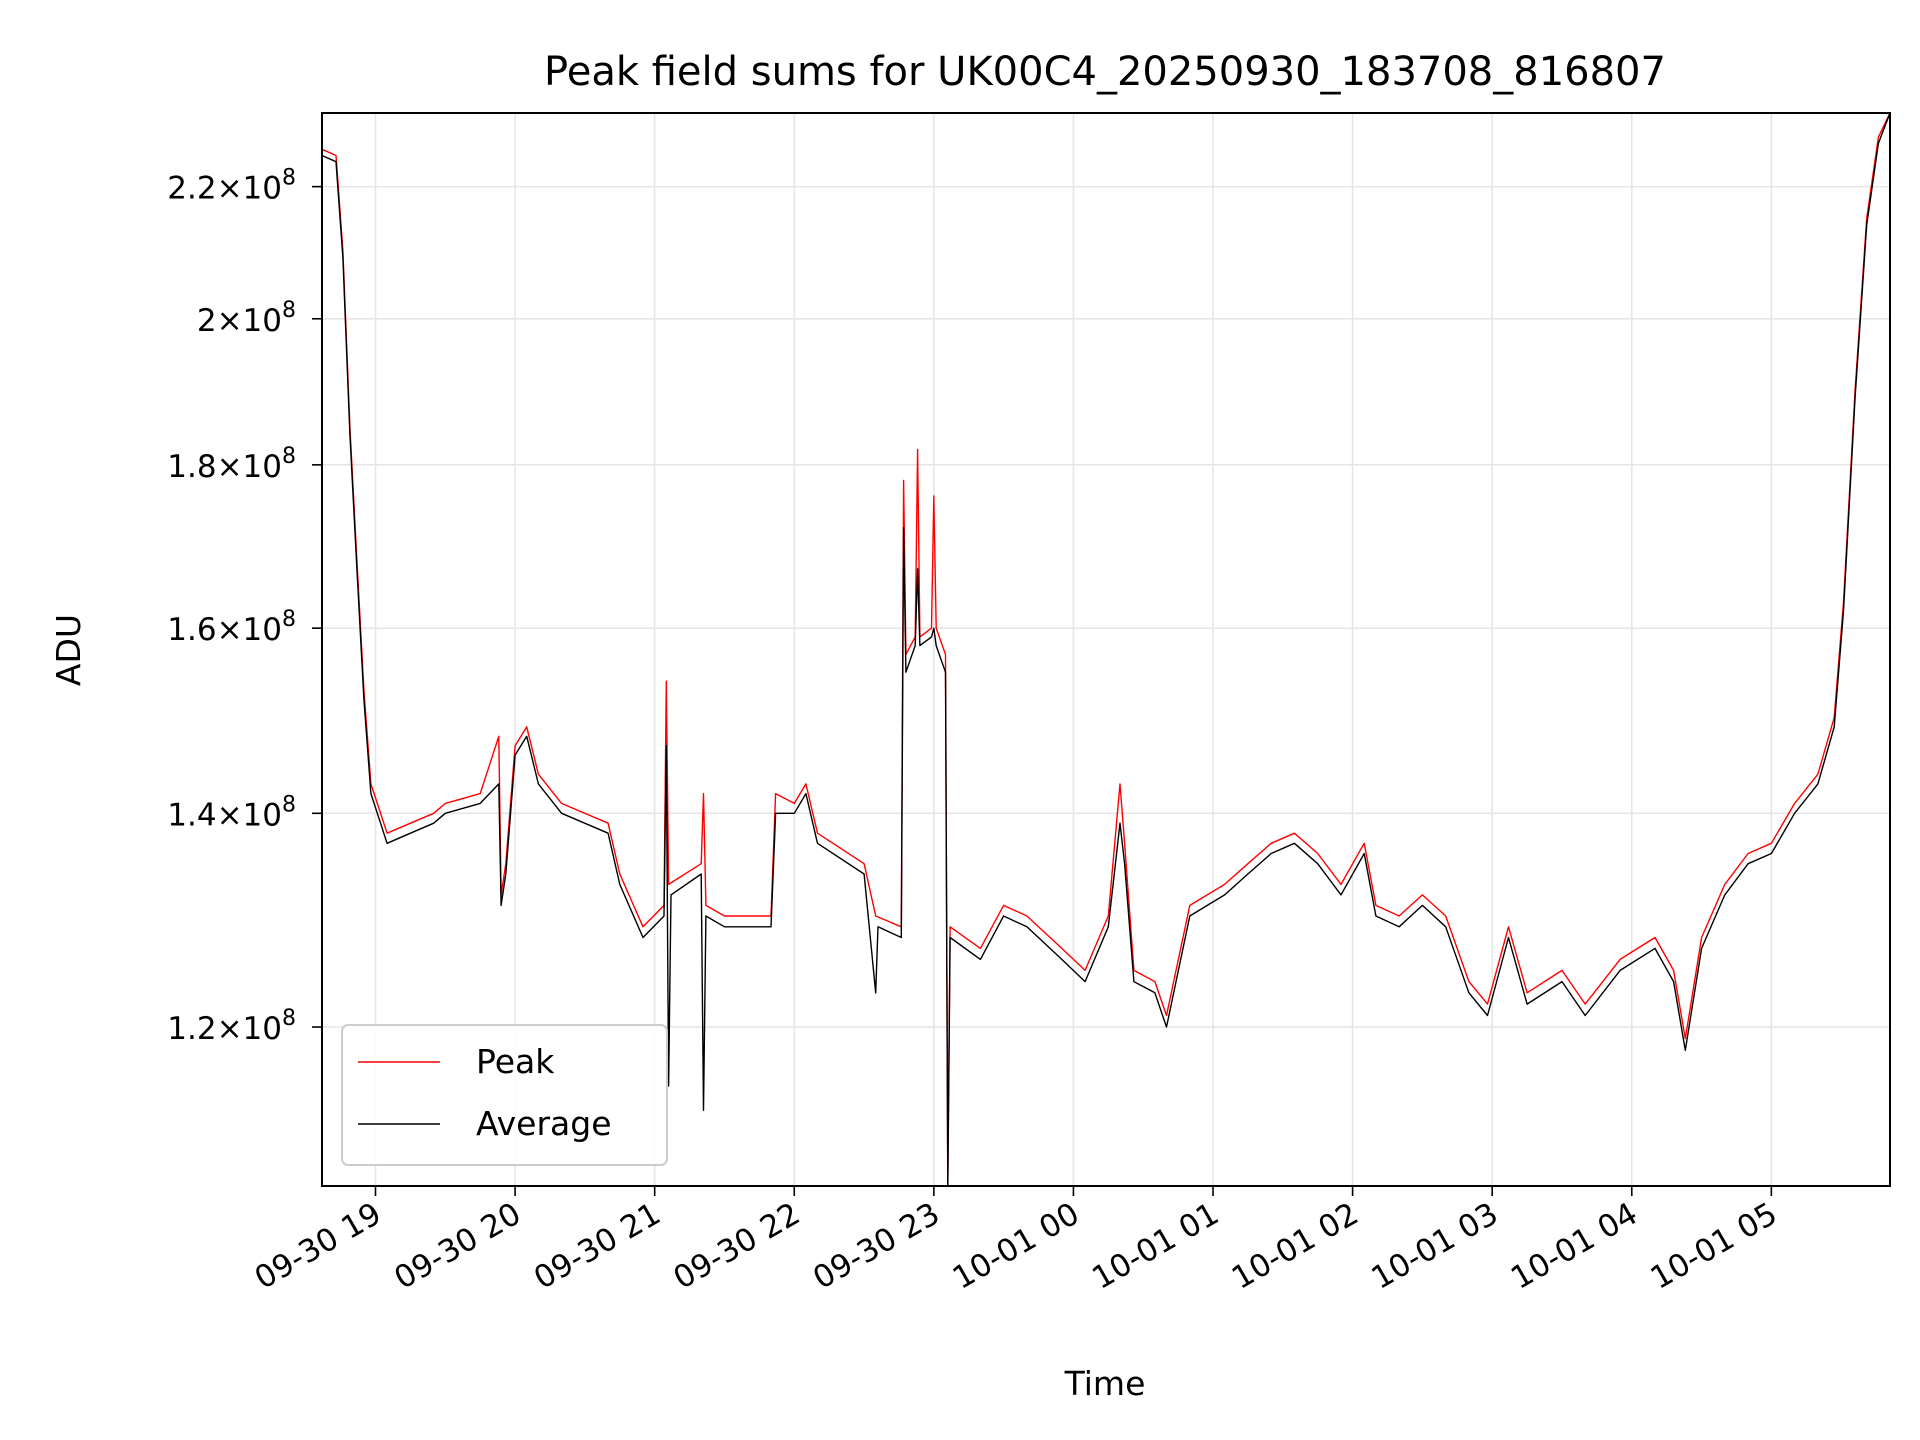 The height and width of the screenshot is (1440, 1920). What do you see at coordinates (68, 650) in the screenshot?
I see `y-axis-label: ADU` at bounding box center [68, 650].